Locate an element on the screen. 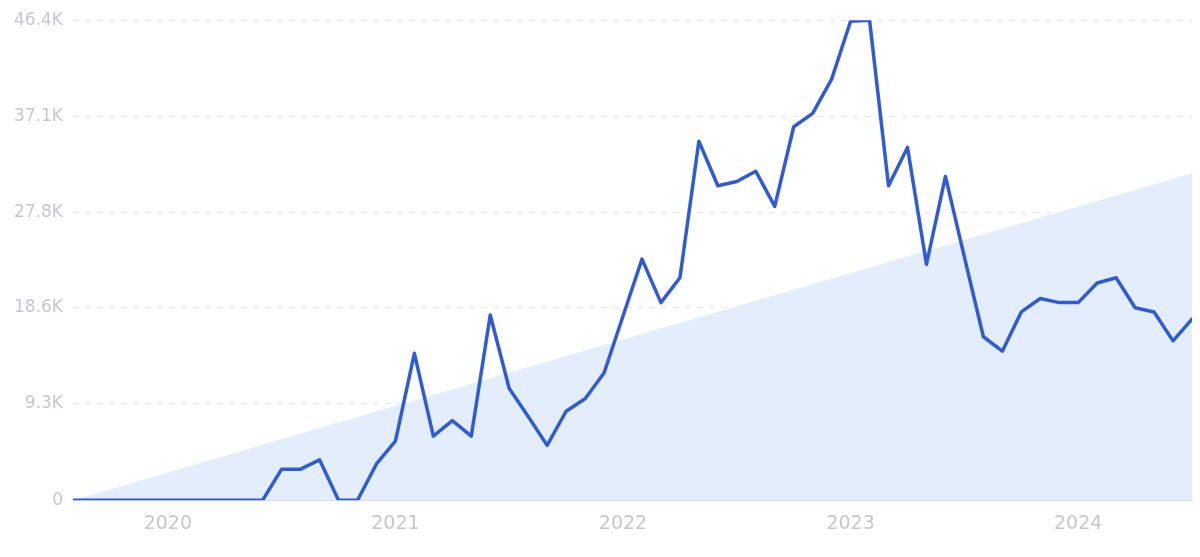 The image size is (1200, 557). y-tick-label: 18.6K is located at coordinates (39, 306).